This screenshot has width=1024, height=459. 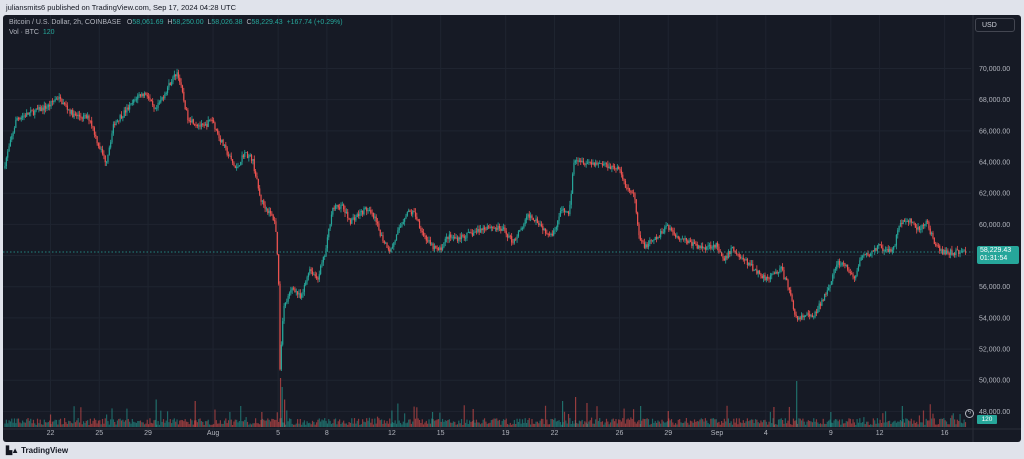 What do you see at coordinates (37, 450) in the screenshot?
I see `tradingview-logo: ▙▲ TradingView` at bounding box center [37, 450].